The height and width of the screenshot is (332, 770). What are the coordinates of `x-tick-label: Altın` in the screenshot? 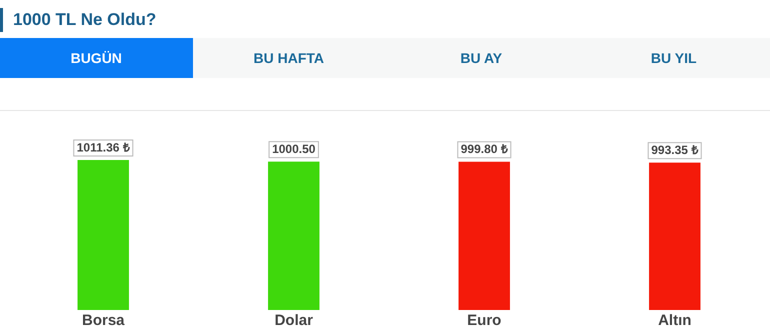 It's located at (675, 321).